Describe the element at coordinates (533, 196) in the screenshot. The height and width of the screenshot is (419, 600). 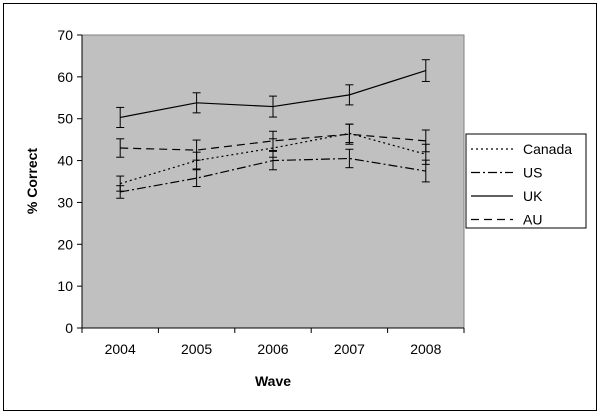
I see `legend-label: UK` at that location.